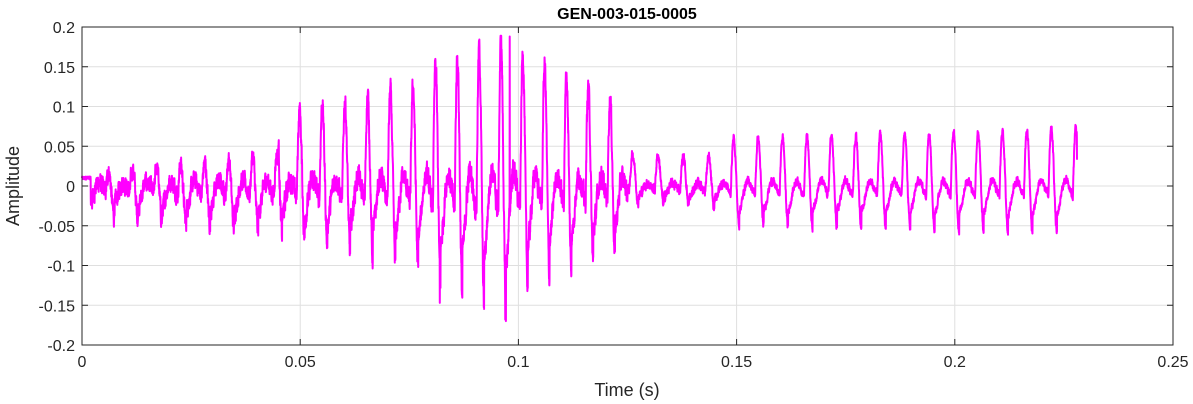  Describe the element at coordinates (61, 346) in the screenshot. I see `y-tick-label: -0.2` at that location.